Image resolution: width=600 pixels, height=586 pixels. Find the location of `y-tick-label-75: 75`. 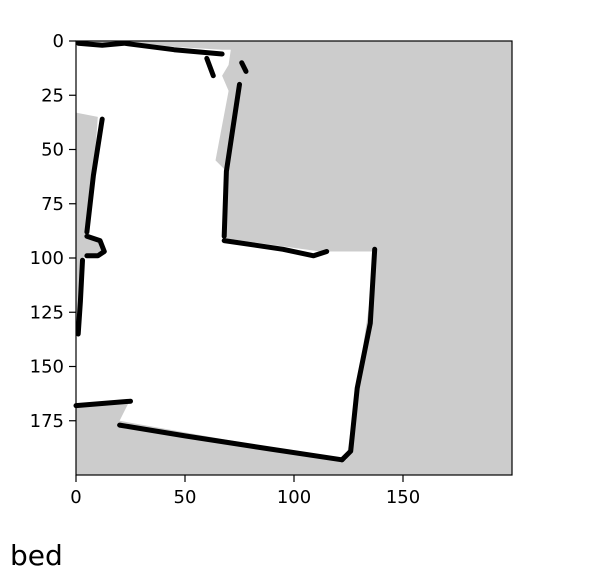

y-tick-label-75: 75 is located at coordinates (52, 204).